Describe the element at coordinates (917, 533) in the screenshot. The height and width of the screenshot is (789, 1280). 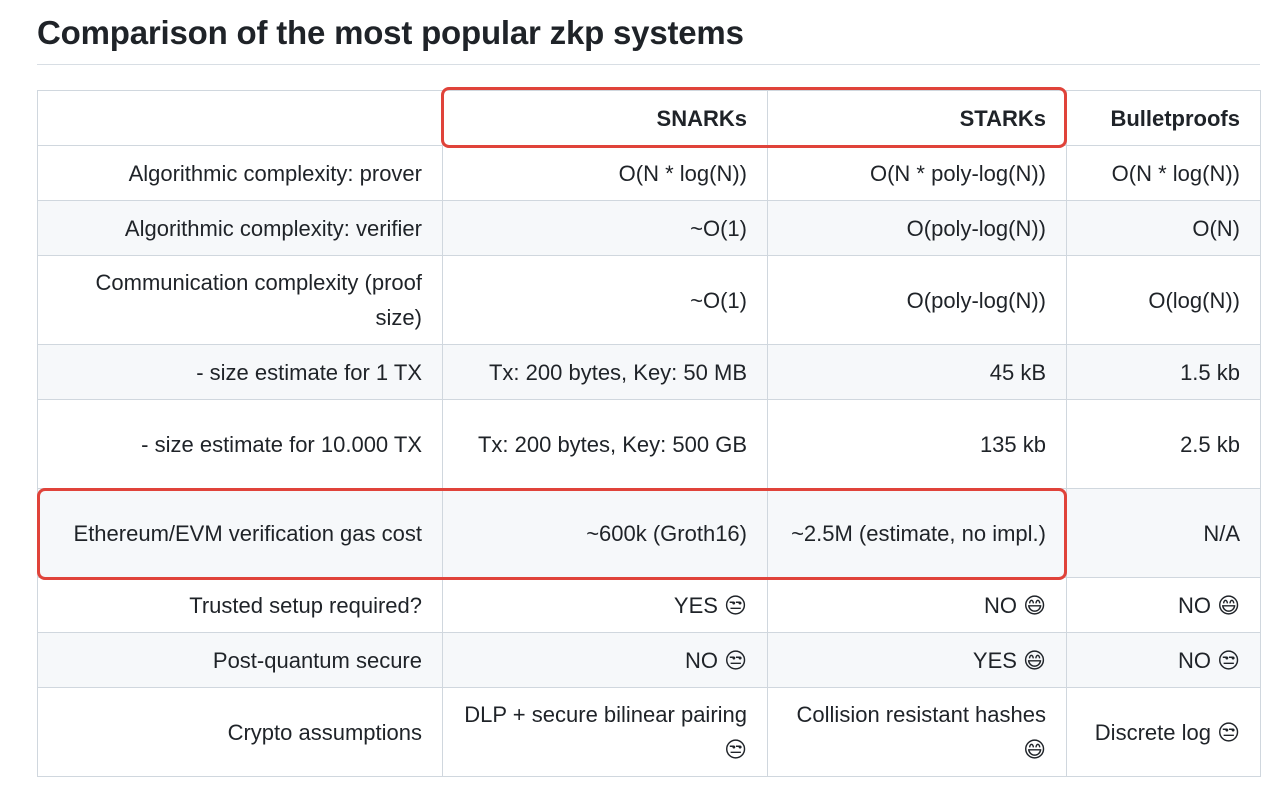
I see `cell-starks: ~2.5M (estimate, no impl.)` at that location.